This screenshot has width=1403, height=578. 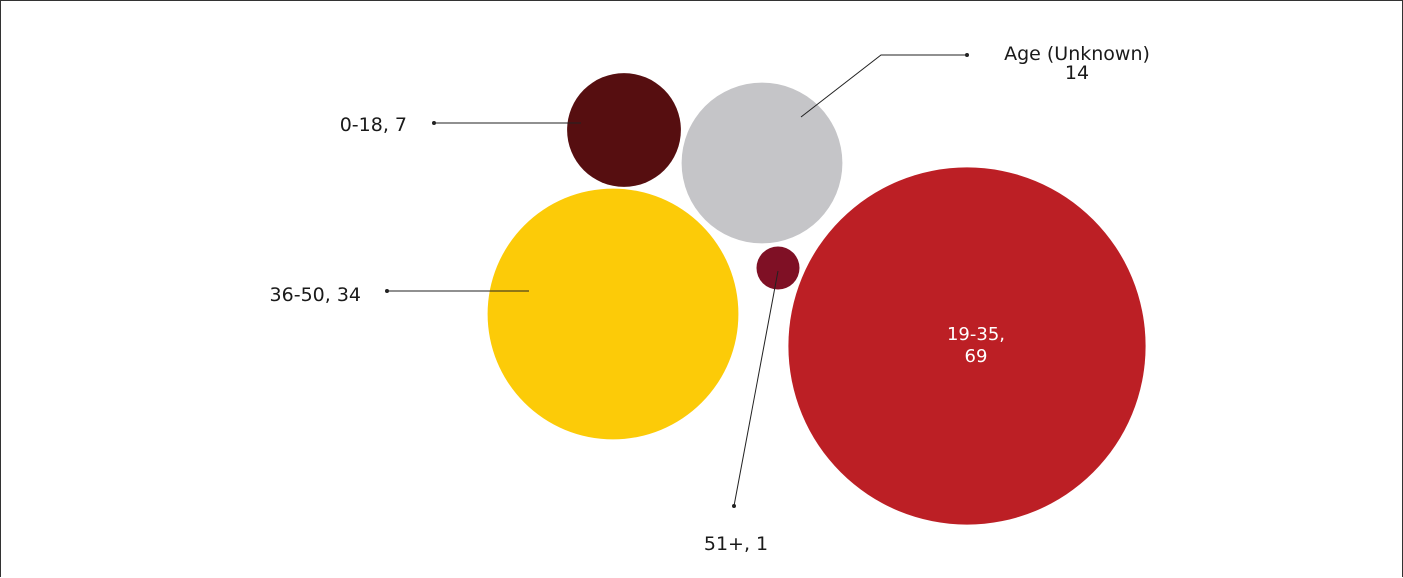 What do you see at coordinates (976, 334) in the screenshot?
I see `data-label-19-35: 19-35,` at bounding box center [976, 334].